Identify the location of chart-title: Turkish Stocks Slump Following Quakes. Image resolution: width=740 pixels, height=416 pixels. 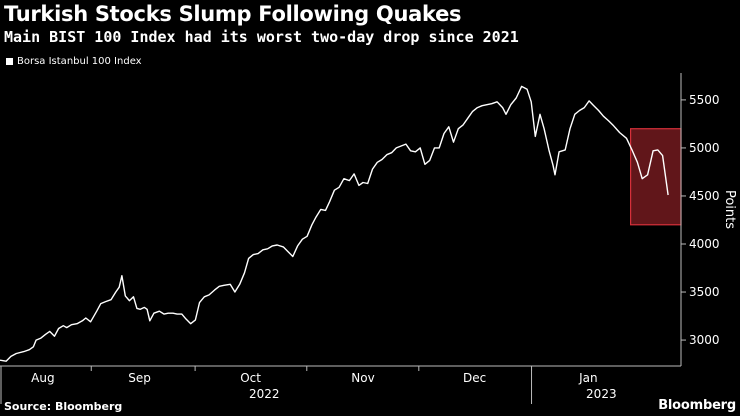
(233, 14).